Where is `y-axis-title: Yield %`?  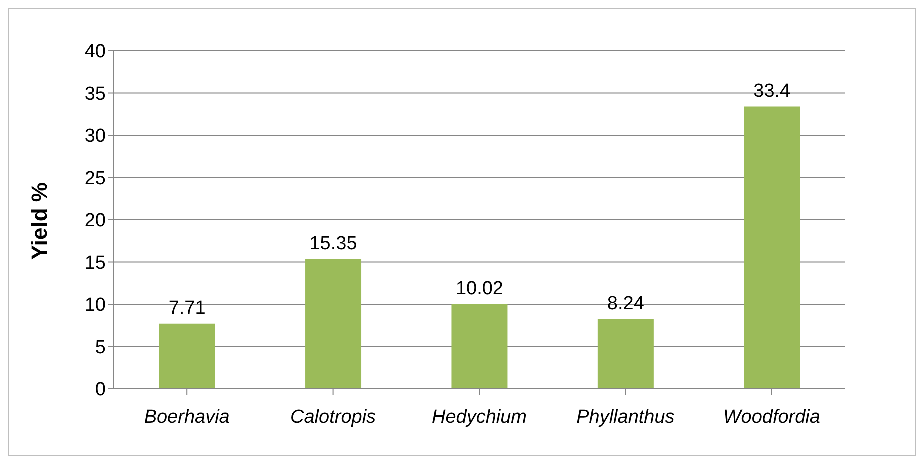 y-axis-title: Yield % is located at coordinates (39, 221).